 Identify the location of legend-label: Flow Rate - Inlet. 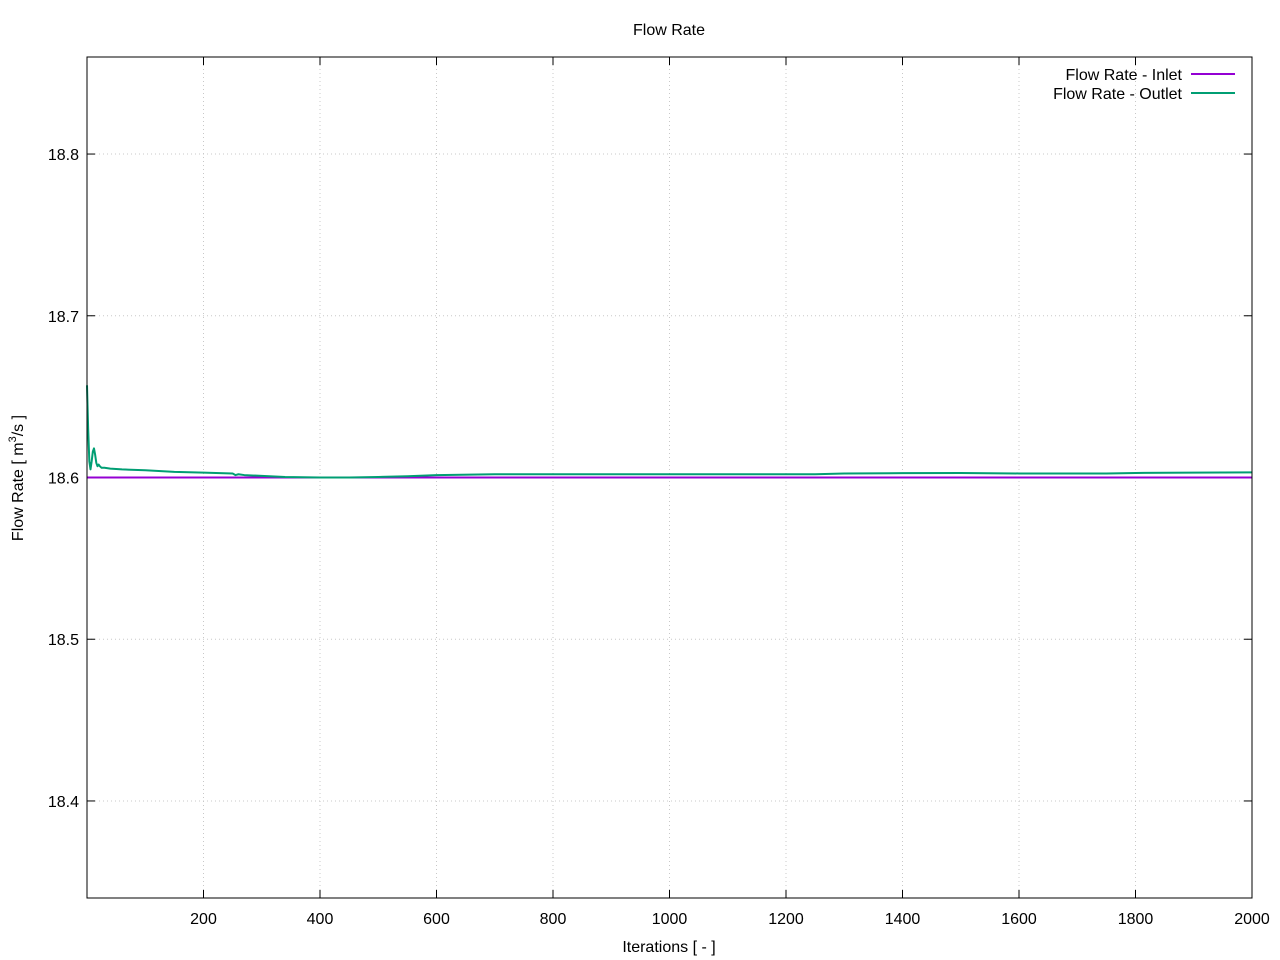
(1124, 75).